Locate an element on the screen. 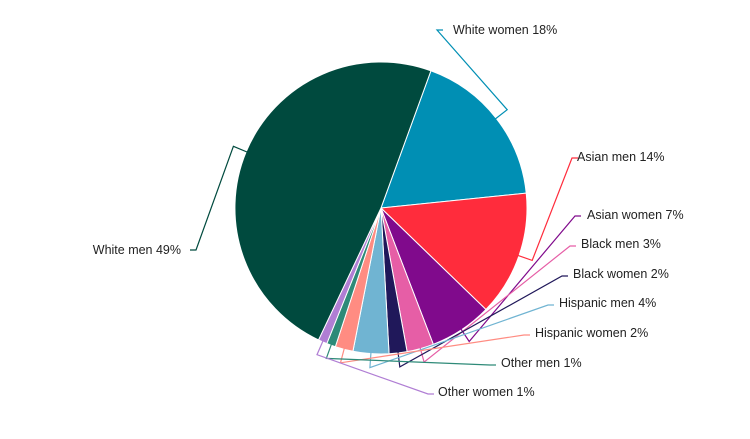 This screenshot has height=439, width=750. slice-label: White women 18% is located at coordinates (505, 30).